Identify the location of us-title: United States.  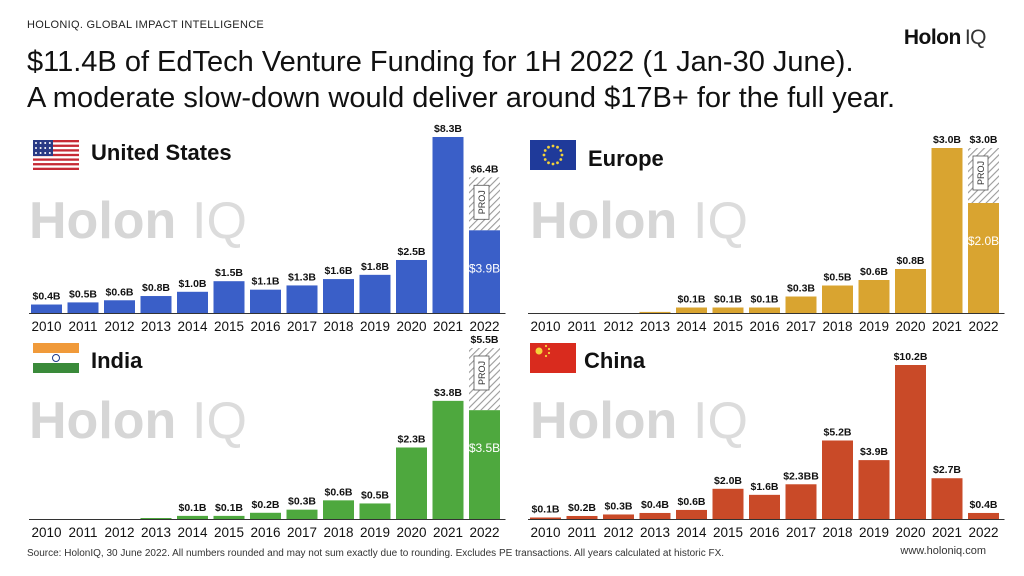
(161, 152).